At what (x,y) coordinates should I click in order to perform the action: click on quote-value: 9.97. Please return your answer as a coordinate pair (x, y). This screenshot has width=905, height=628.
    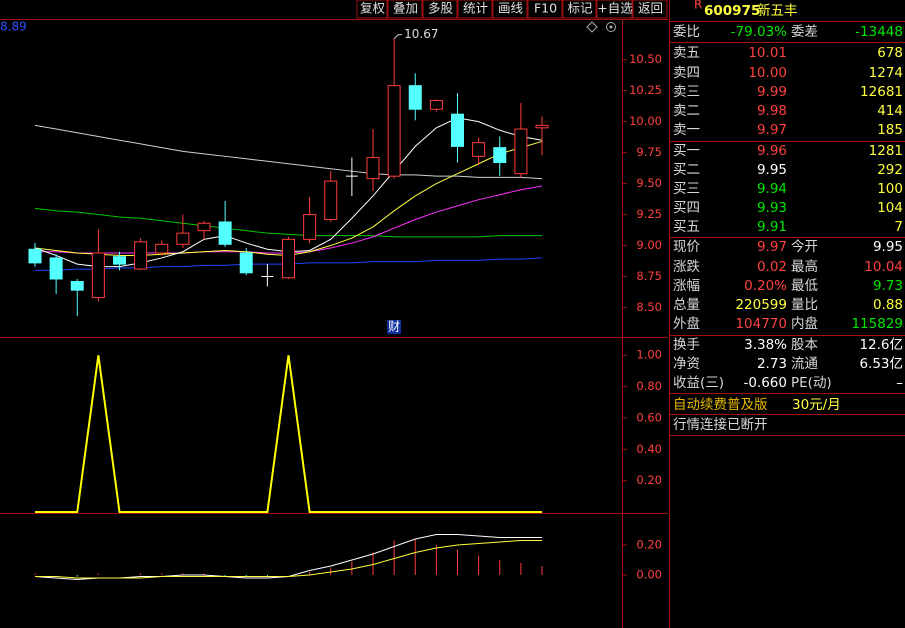
    Looking at the image, I should click on (772, 130).